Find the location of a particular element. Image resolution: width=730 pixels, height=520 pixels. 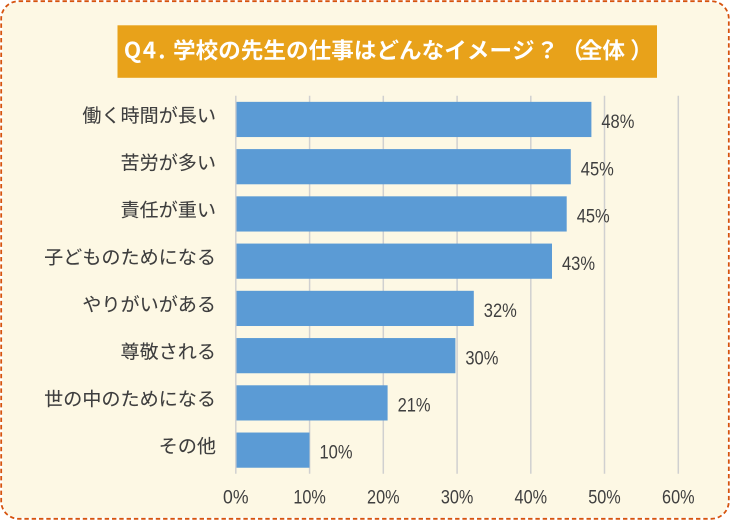

svg-text: 20% is located at coordinates (383, 498).